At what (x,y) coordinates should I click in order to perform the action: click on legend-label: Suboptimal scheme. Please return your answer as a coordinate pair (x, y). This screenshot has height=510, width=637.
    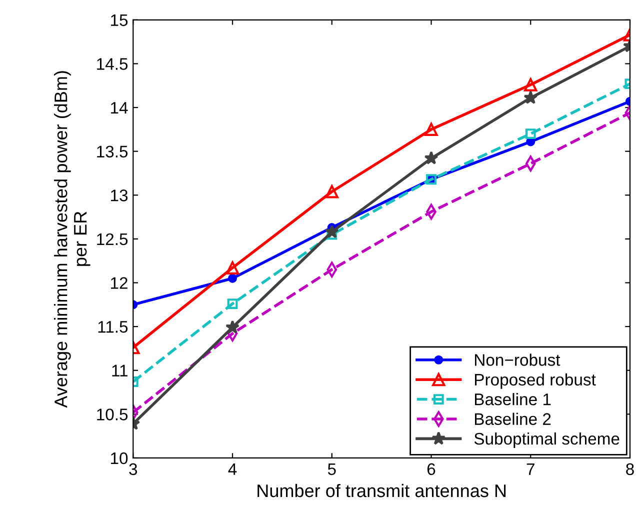
    Looking at the image, I should click on (547, 440).